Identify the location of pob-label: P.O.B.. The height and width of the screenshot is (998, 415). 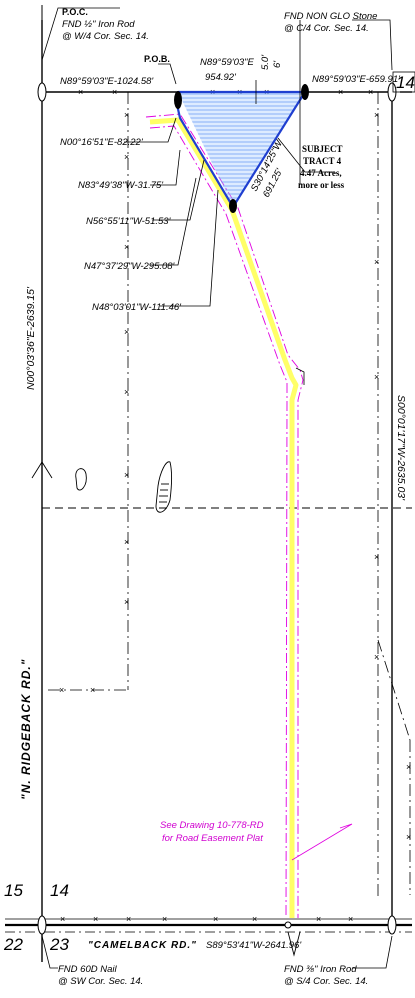
(157, 59).